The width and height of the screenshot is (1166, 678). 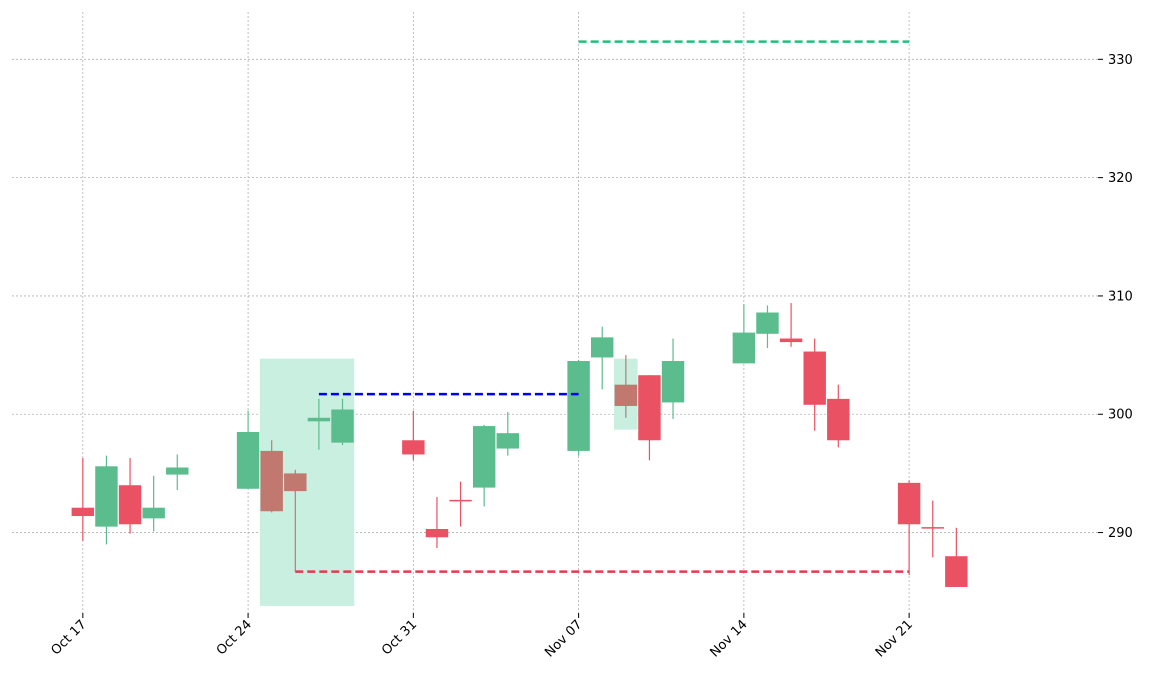 What do you see at coordinates (1120, 415) in the screenshot?
I see `y-tick-label: 300` at bounding box center [1120, 415].